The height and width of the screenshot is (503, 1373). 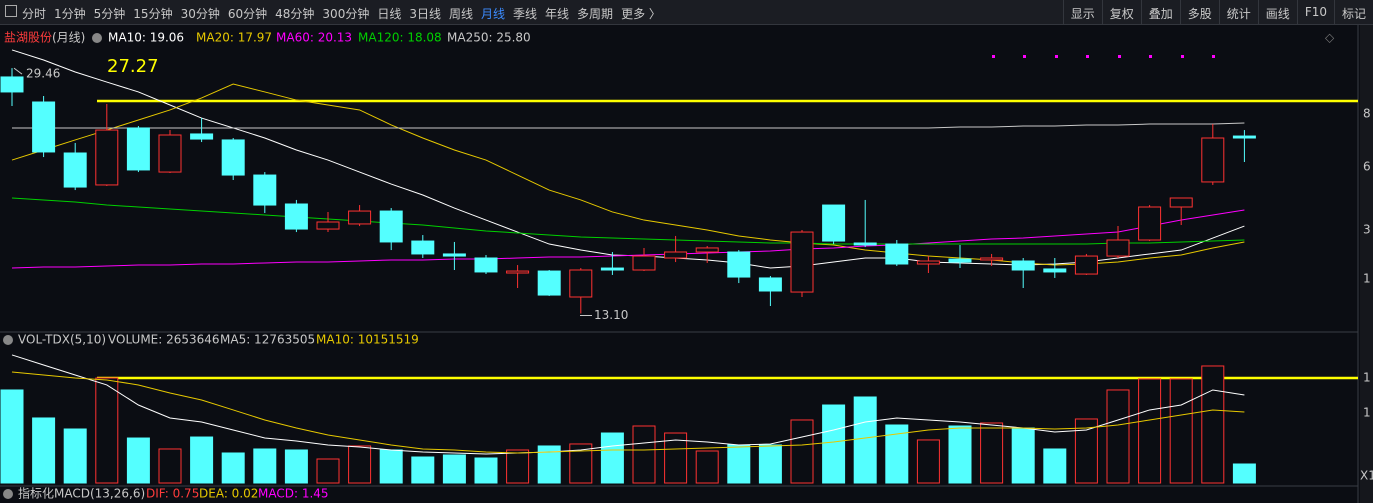 What do you see at coordinates (247, 14) in the screenshot?
I see `period-tab: 60分钟` at bounding box center [247, 14].